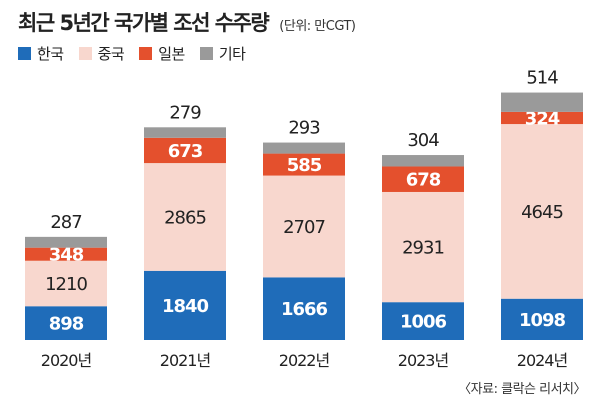 This screenshot has width=600, height=403. I want to click on data-label-other-0: 287, so click(65, 222).